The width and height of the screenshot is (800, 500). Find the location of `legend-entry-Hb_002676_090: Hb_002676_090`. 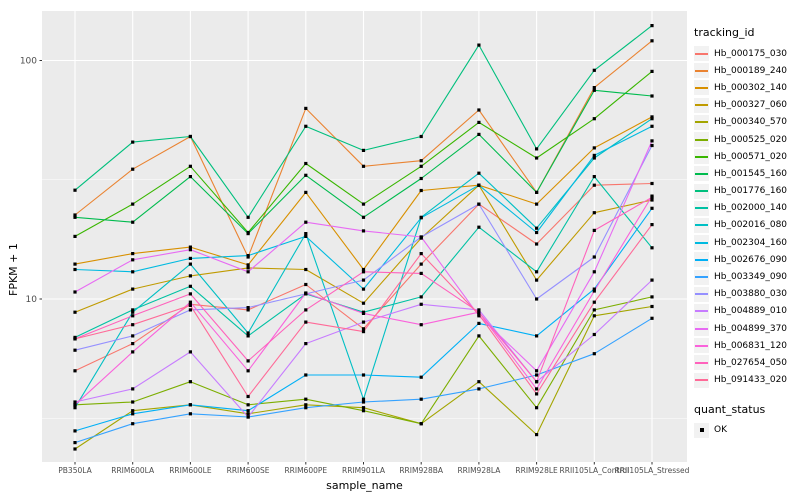

legend-entry-Hb_002676_090: Hb_002676_090 is located at coordinates (746, 259).